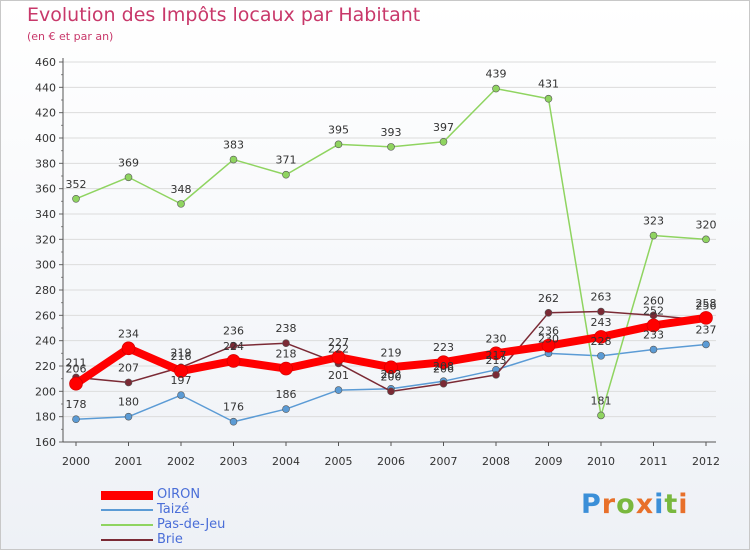 This screenshot has height=550, width=750. I want to click on data-label: 216, so click(181, 356).